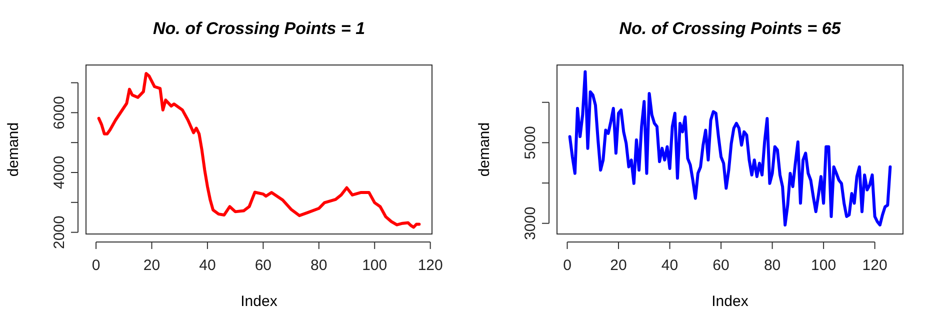 This screenshot has height=320, width=925. What do you see at coordinates (259, 28) in the screenshot?
I see `chart-title: No. of Crossing Points = 1` at bounding box center [259, 28].